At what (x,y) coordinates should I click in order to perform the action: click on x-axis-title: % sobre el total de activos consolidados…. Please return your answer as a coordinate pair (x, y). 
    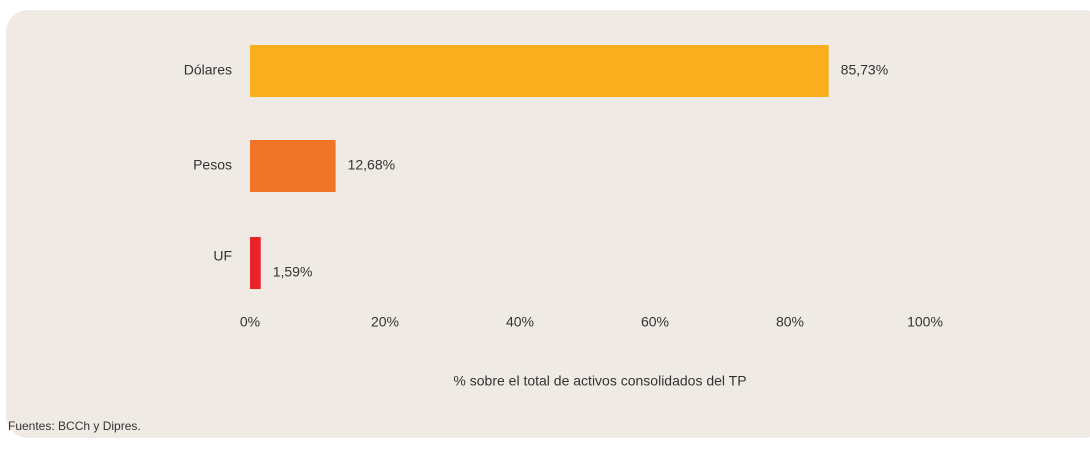
    Looking at the image, I should click on (599, 381).